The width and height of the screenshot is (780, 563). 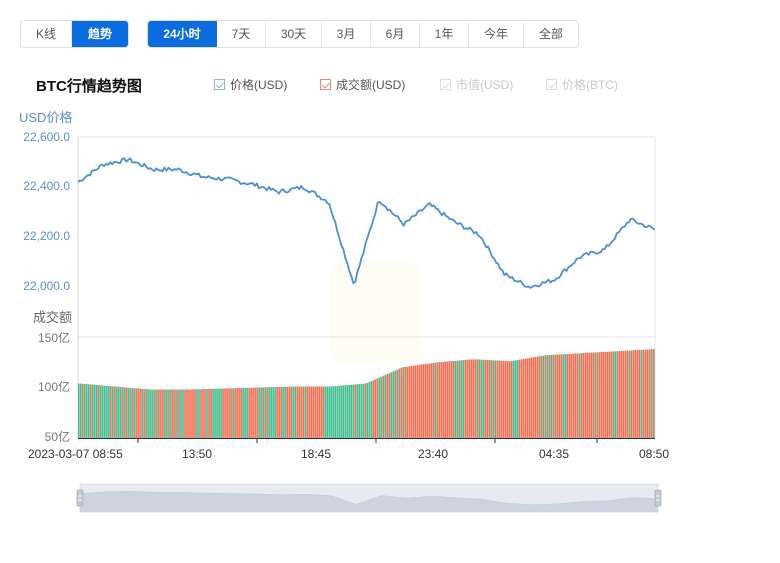 What do you see at coordinates (46, 236) in the screenshot?
I see `price-tick: 22,200.0` at bounding box center [46, 236].